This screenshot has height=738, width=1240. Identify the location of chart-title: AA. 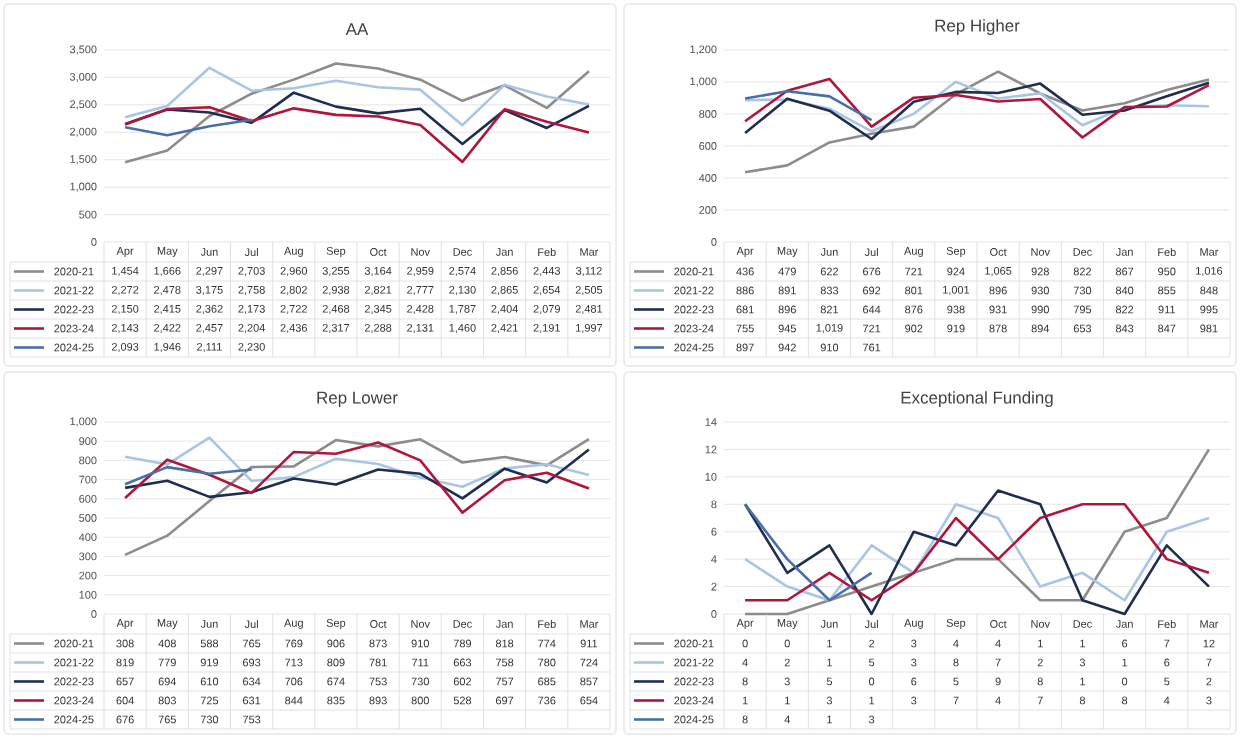
(357, 29).